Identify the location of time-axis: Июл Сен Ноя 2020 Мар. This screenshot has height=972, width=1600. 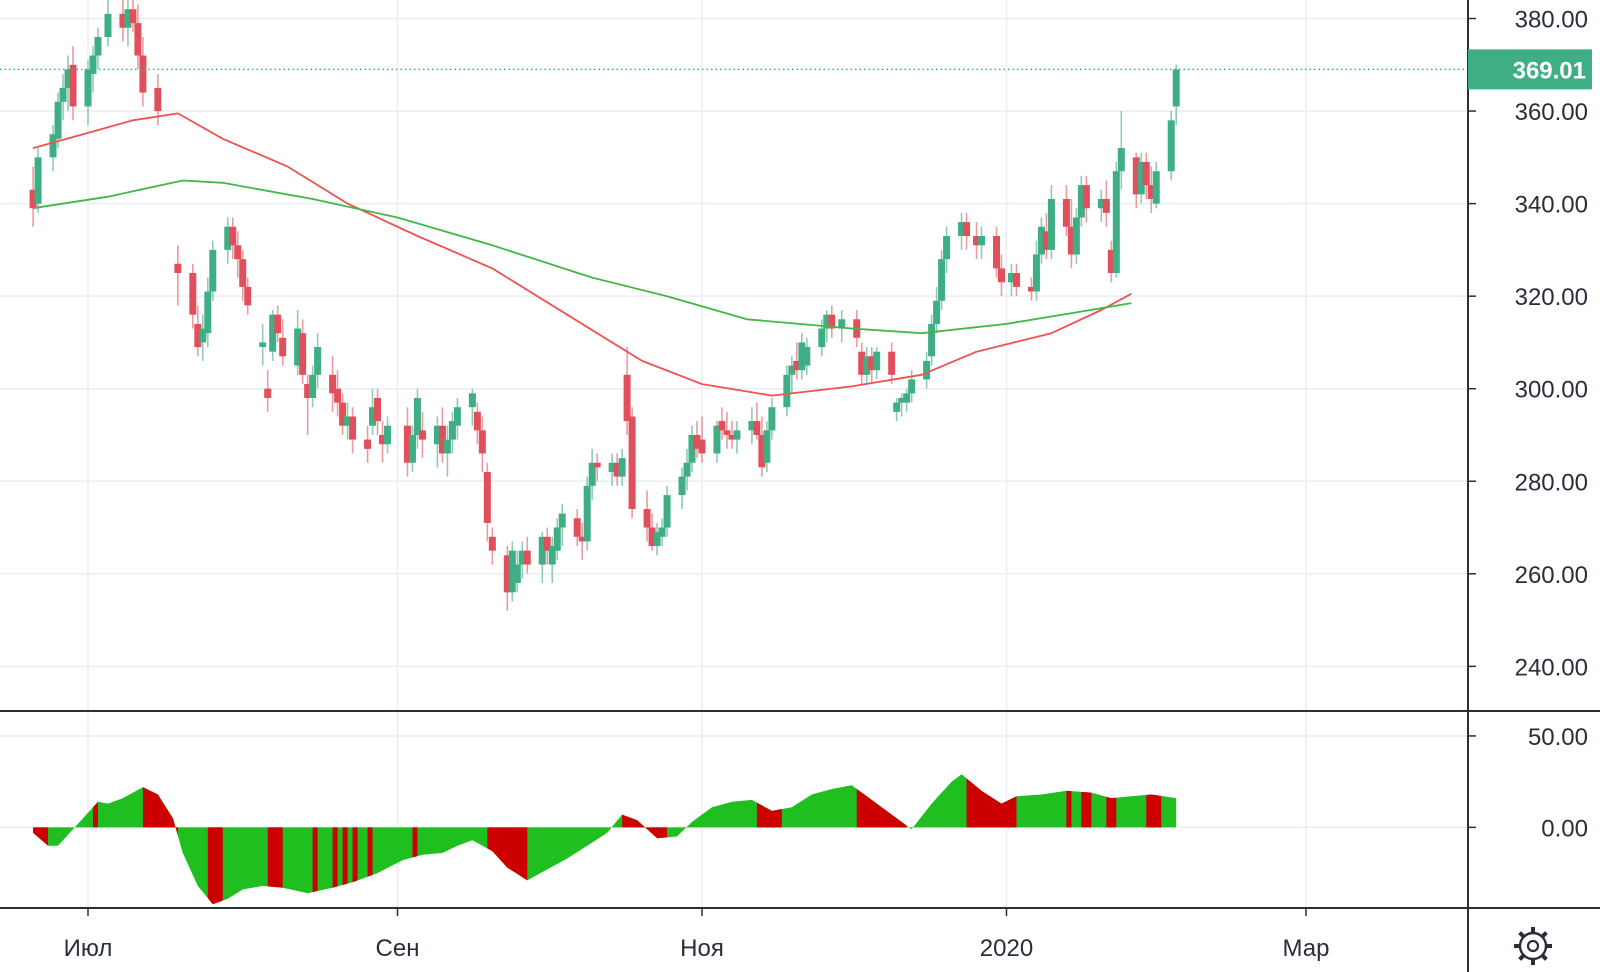
(697, 935).